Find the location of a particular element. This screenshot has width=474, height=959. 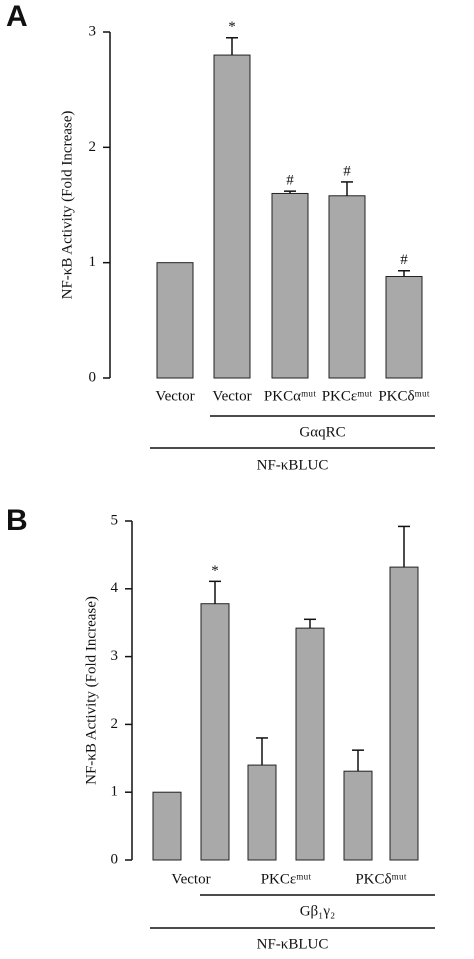

panel-label: B is located at coordinates (17, 520).